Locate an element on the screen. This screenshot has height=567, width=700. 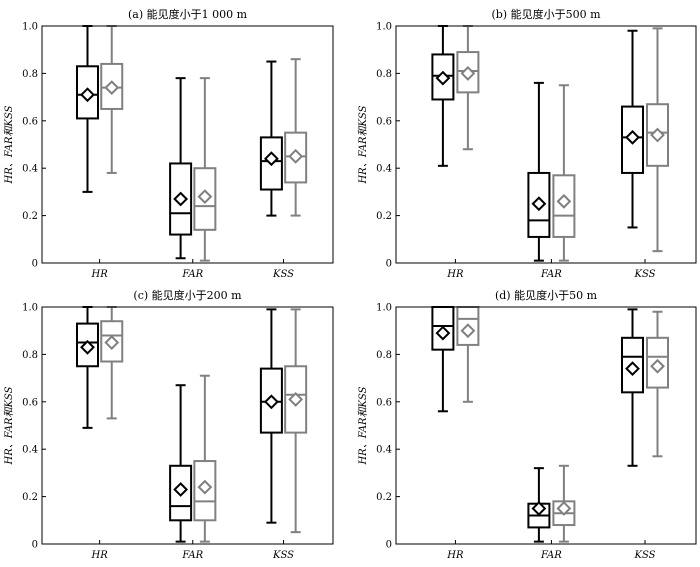
chart-title: (d) 能见度小于50 m is located at coordinates (546, 295).